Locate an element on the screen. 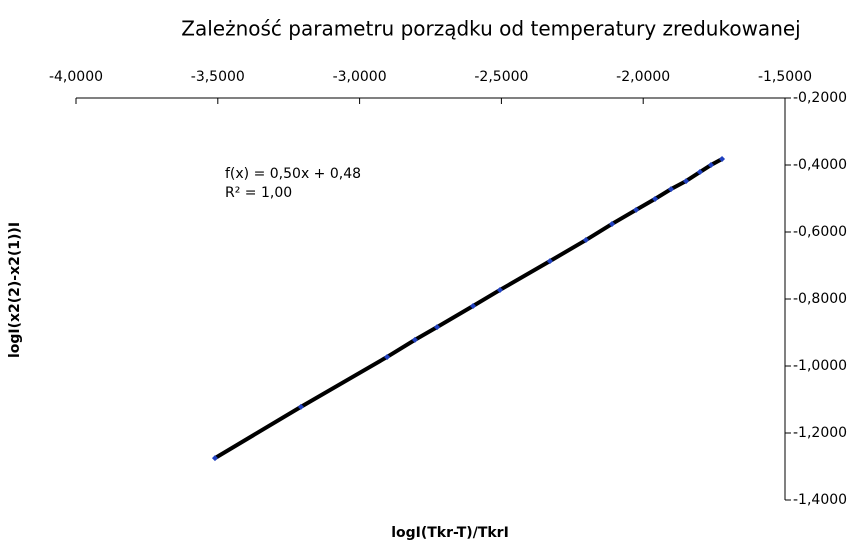 The image size is (866, 548). x-tick-label: -3,5000 is located at coordinates (218, 77).